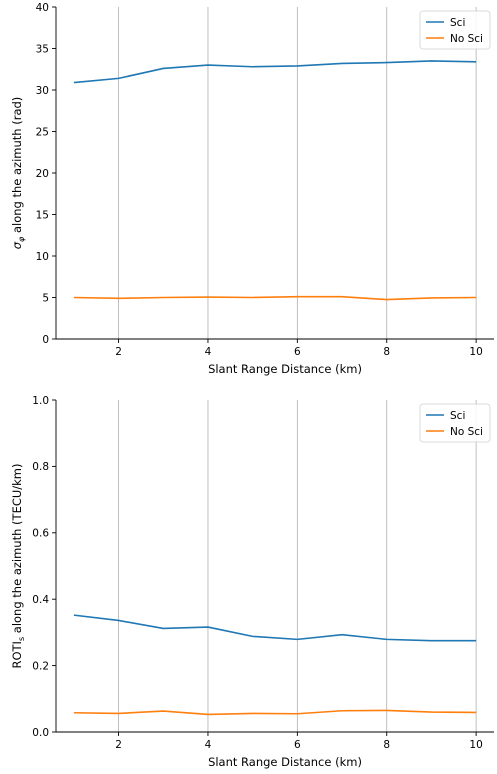 The height and width of the screenshot is (774, 497). What do you see at coordinates (42, 132) in the screenshot?
I see `y-tick-label: 25` at bounding box center [42, 132].